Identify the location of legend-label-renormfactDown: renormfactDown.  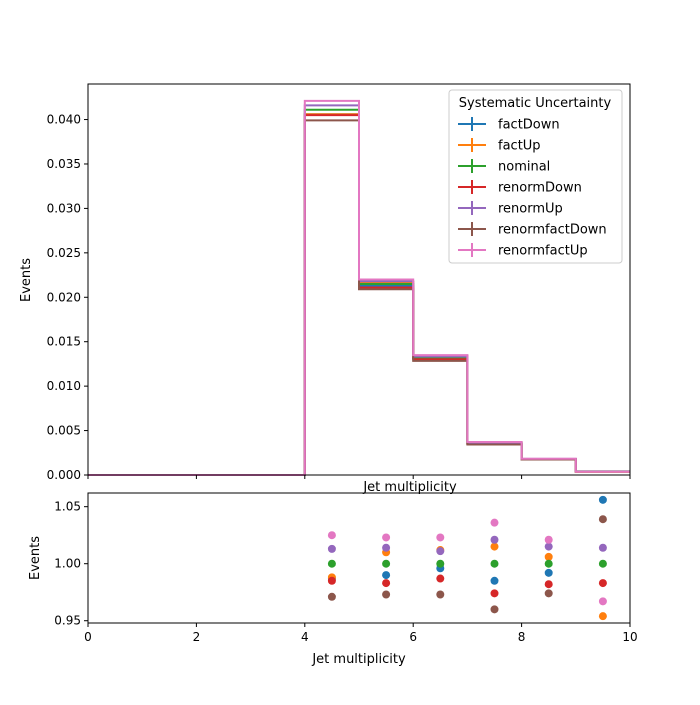
(552, 230).